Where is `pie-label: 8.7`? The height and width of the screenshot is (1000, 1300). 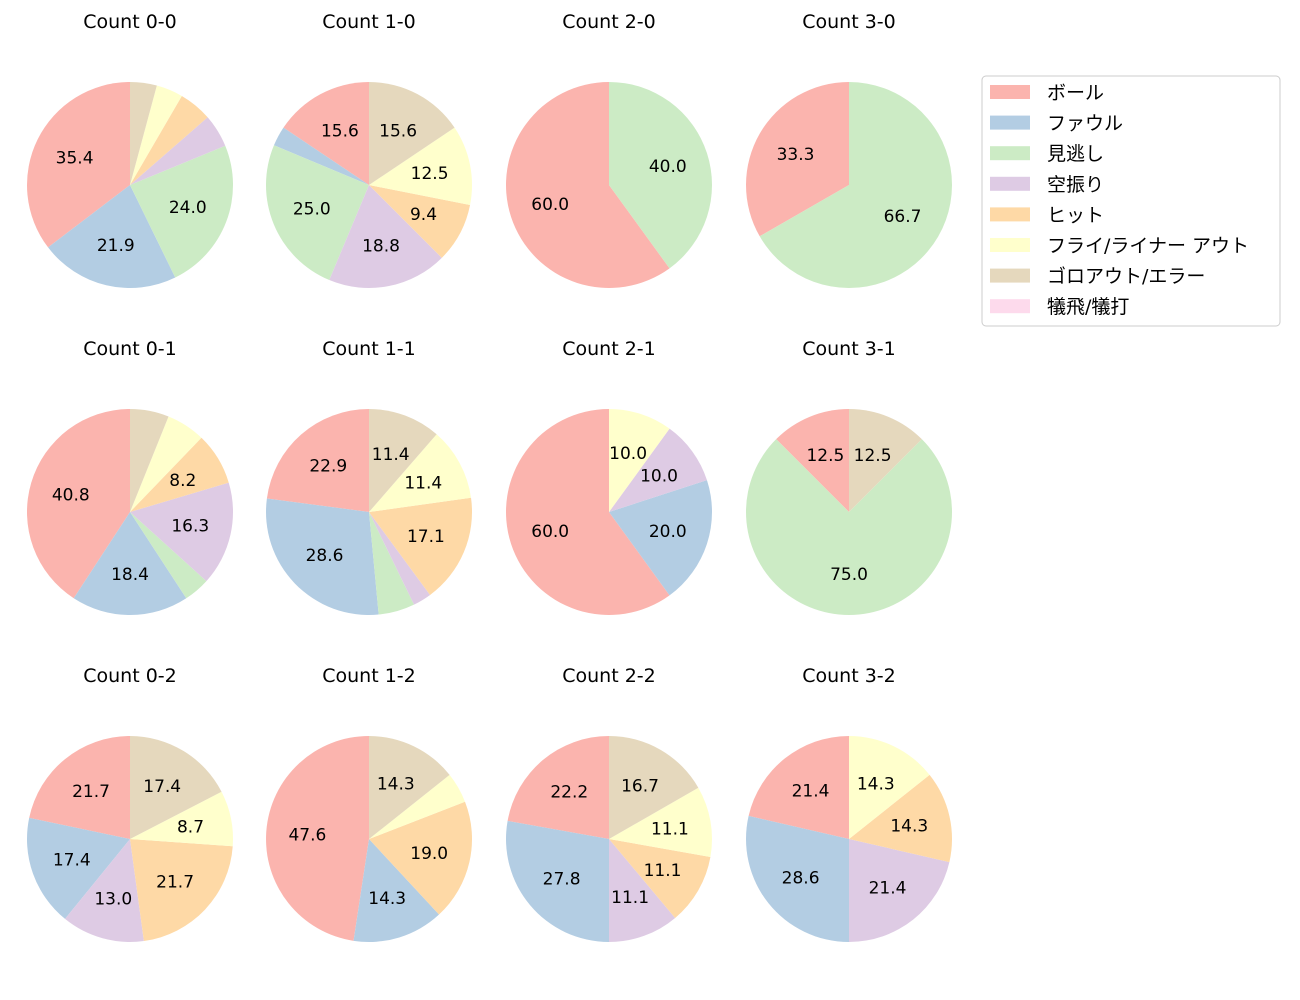 pie-label: 8.7 is located at coordinates (190, 828).